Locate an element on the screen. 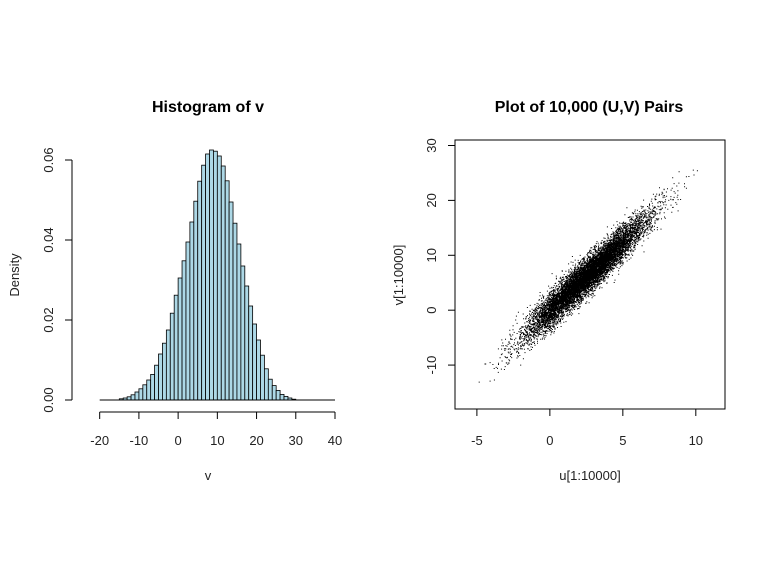 The image size is (763, 569). scatter-x-tick-label: 0 is located at coordinates (549, 440).